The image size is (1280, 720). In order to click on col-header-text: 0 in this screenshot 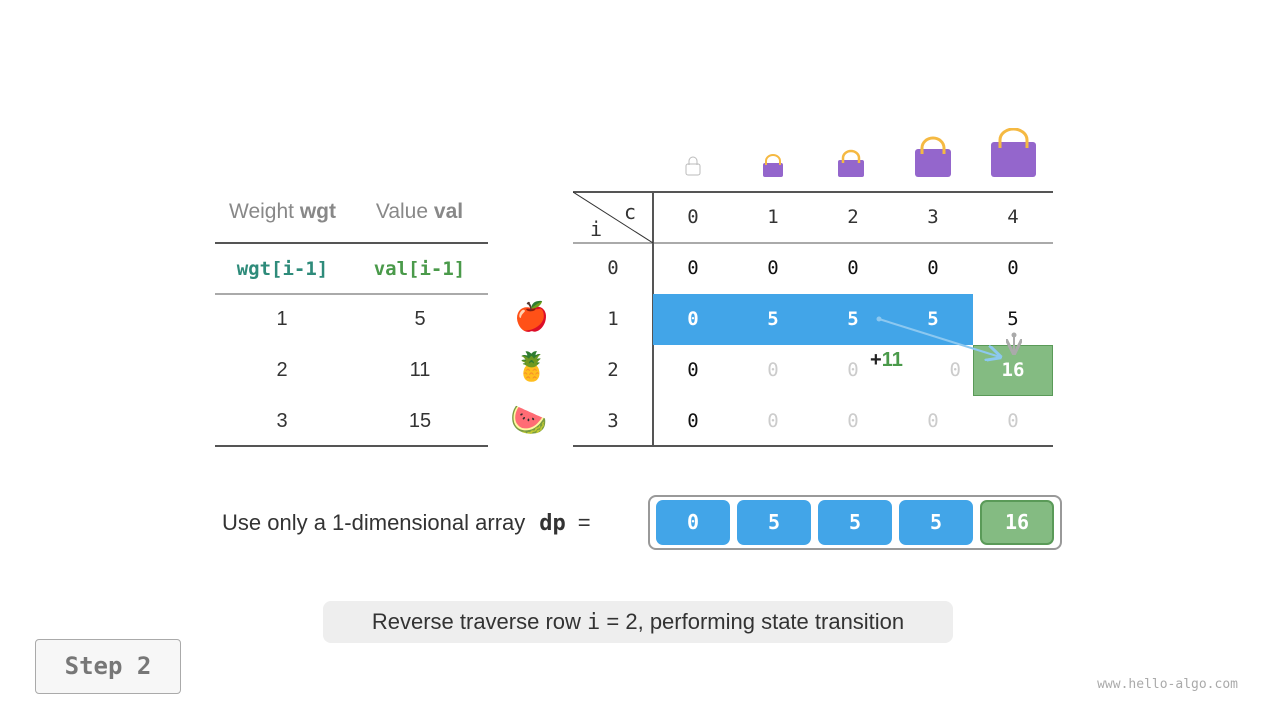, I will do `click(693, 217)`.